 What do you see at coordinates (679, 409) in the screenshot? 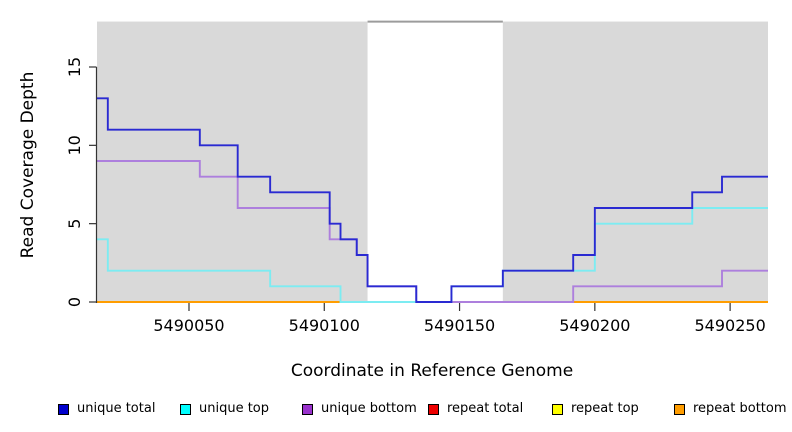
I see `legend-swatch-repeat-bottom` at bounding box center [679, 409].